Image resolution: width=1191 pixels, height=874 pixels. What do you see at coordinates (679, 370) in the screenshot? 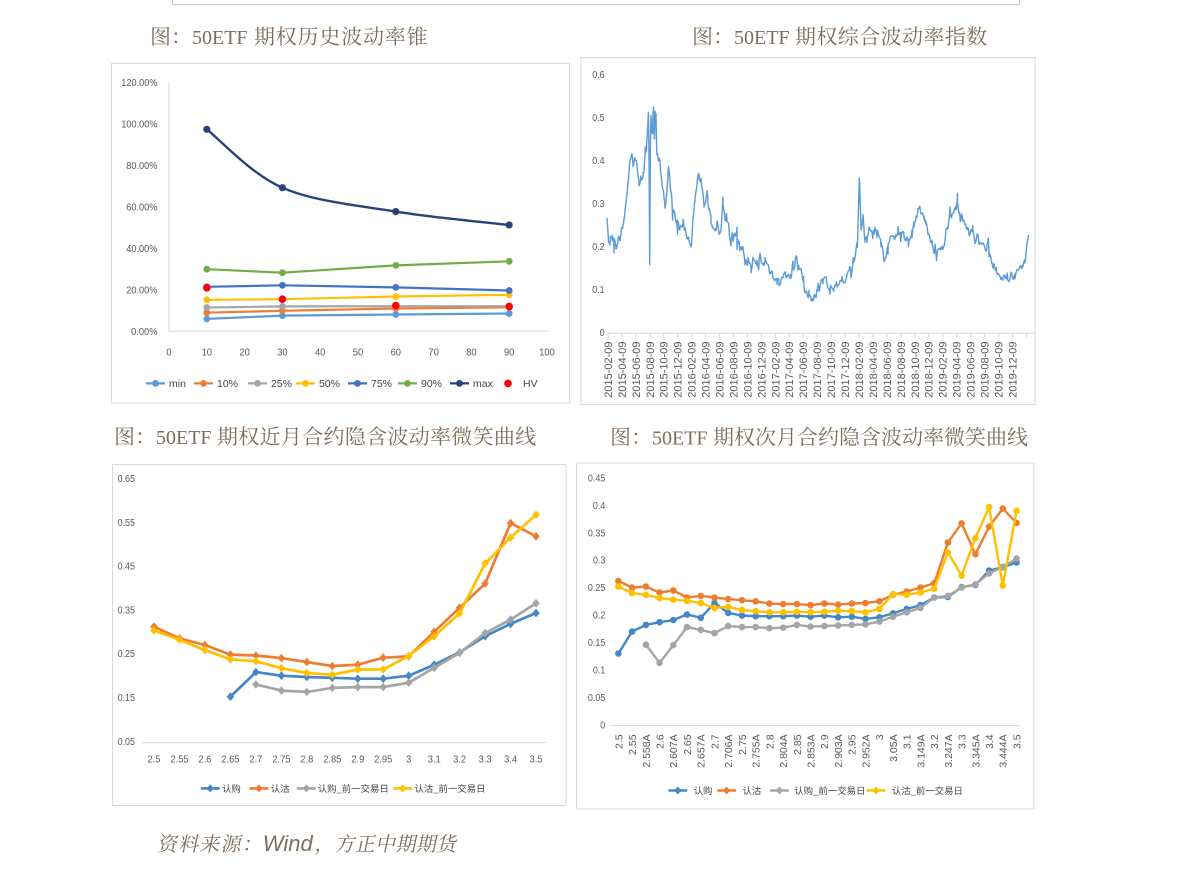
I see `svg-text: 2015-12-09` at bounding box center [679, 370].